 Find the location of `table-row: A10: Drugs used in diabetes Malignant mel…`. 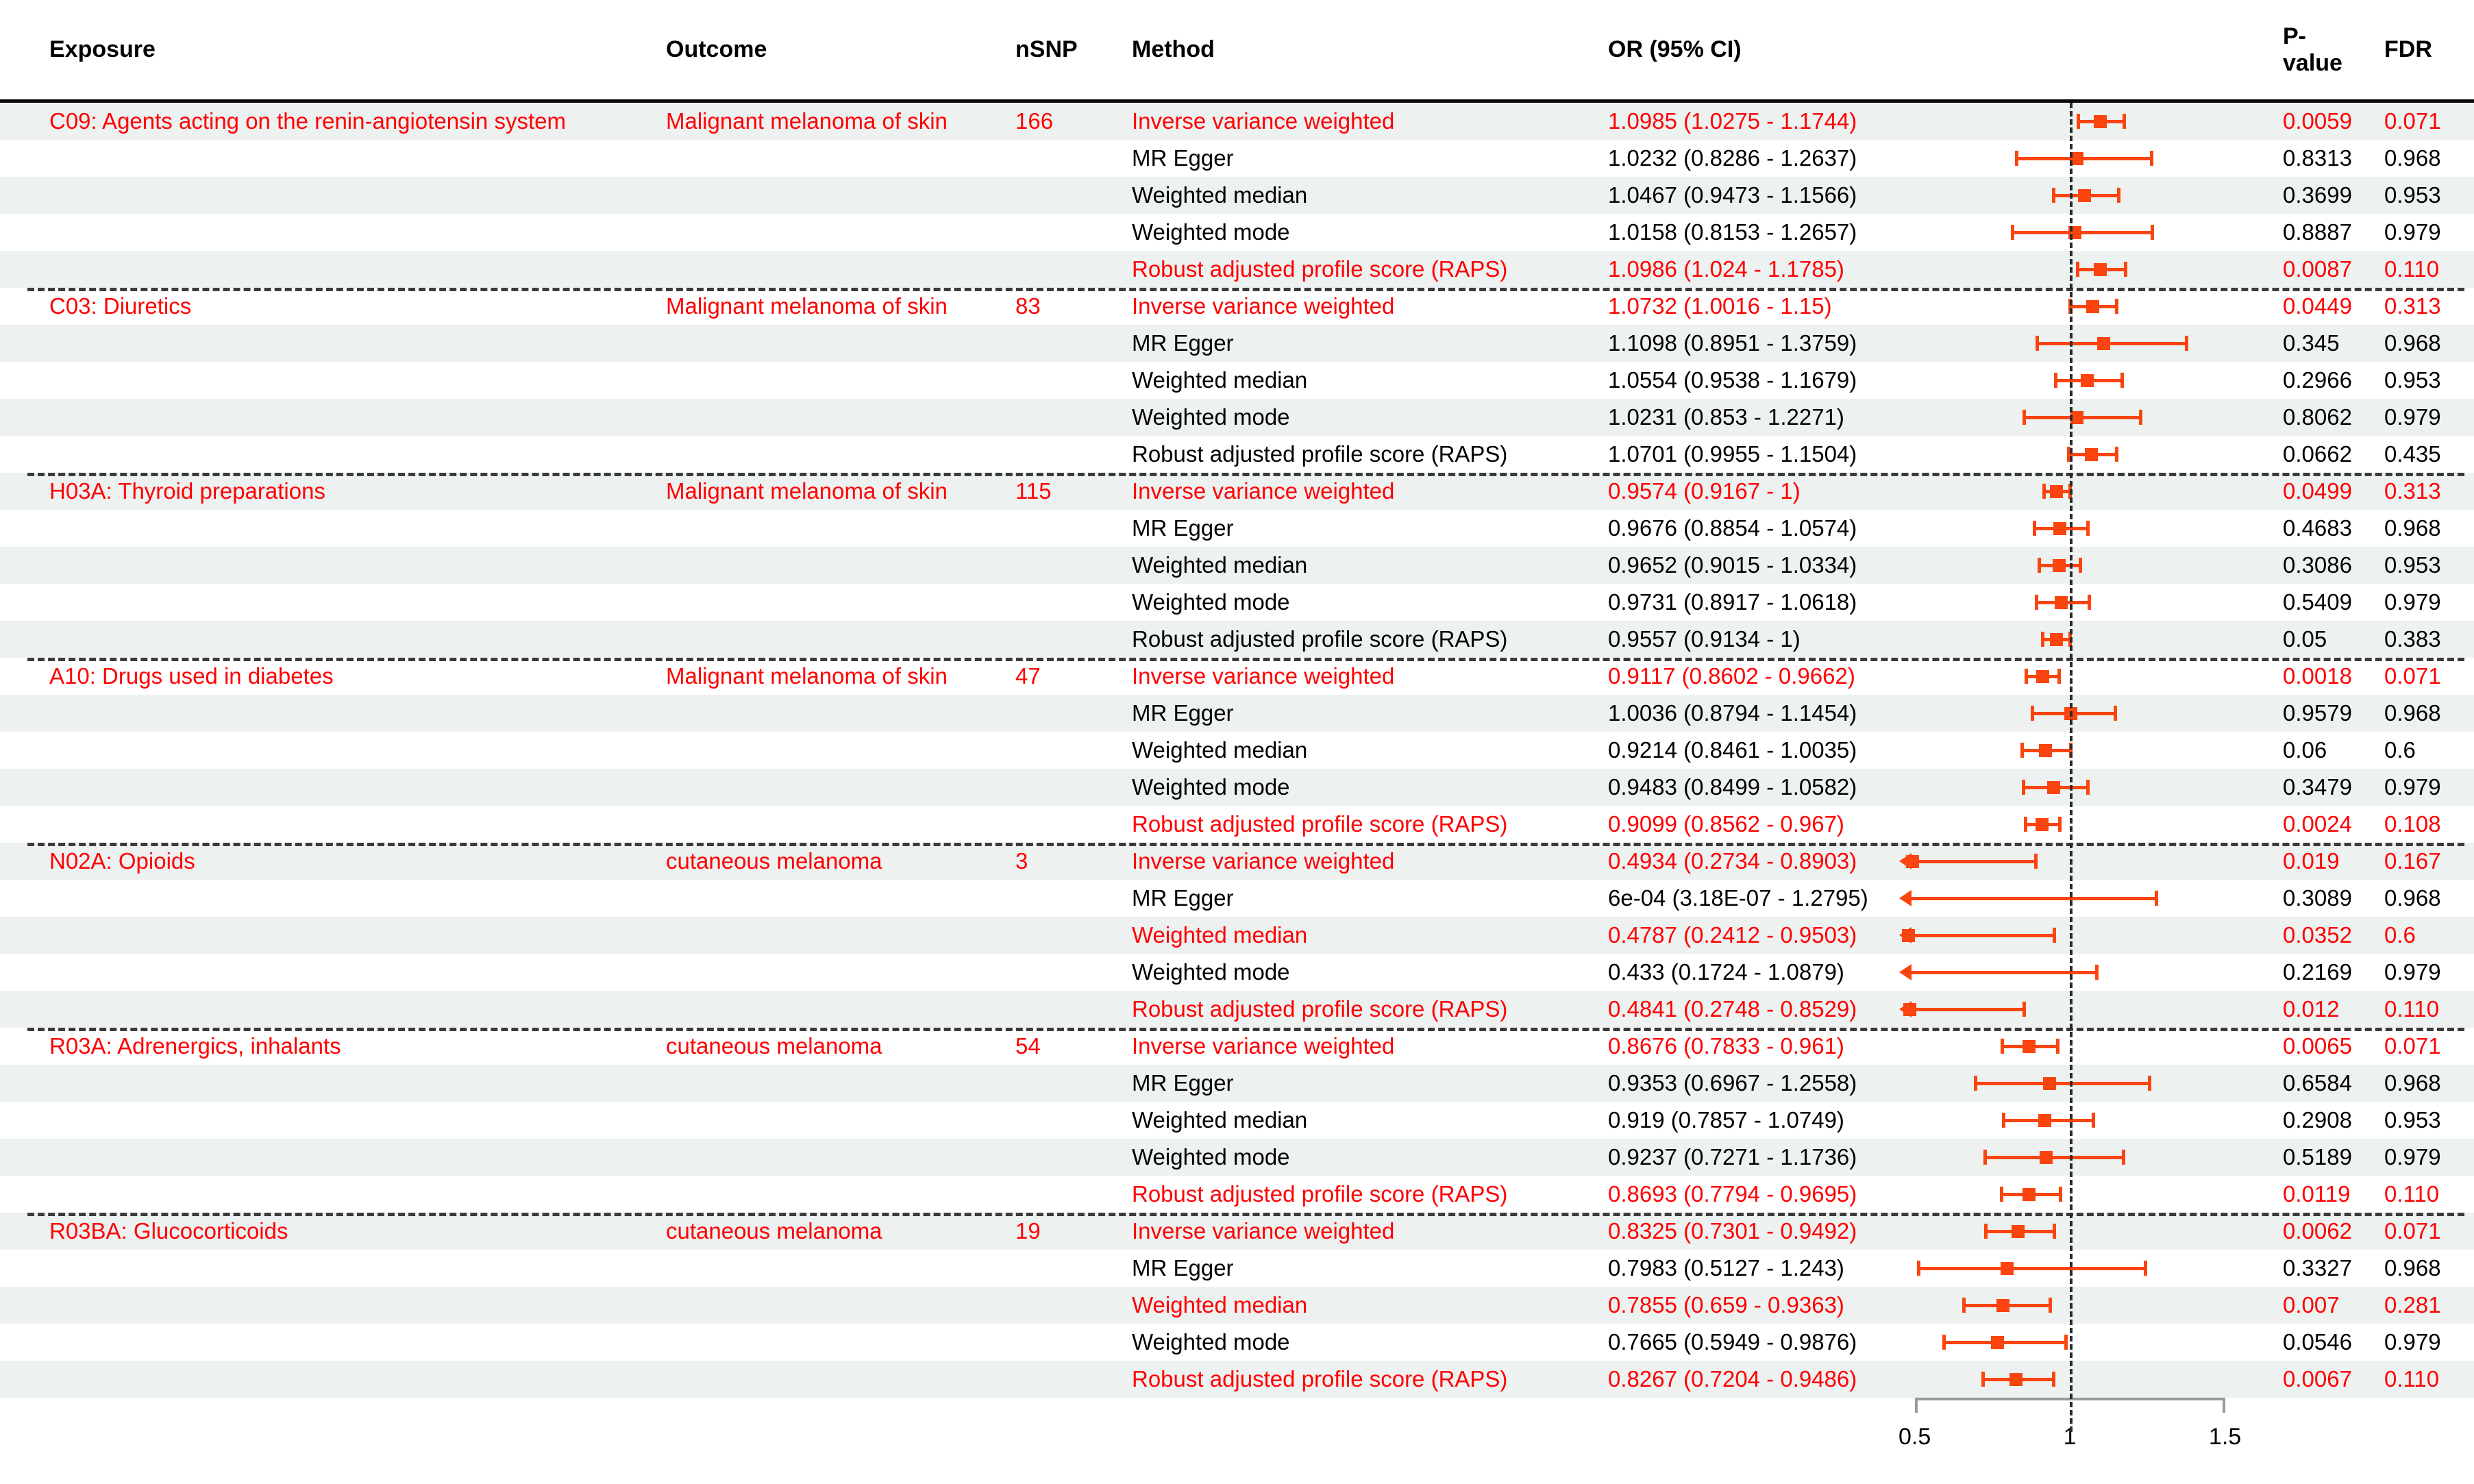

table-row: A10: Drugs used in diabetes Malignant mel… is located at coordinates (1237, 677).